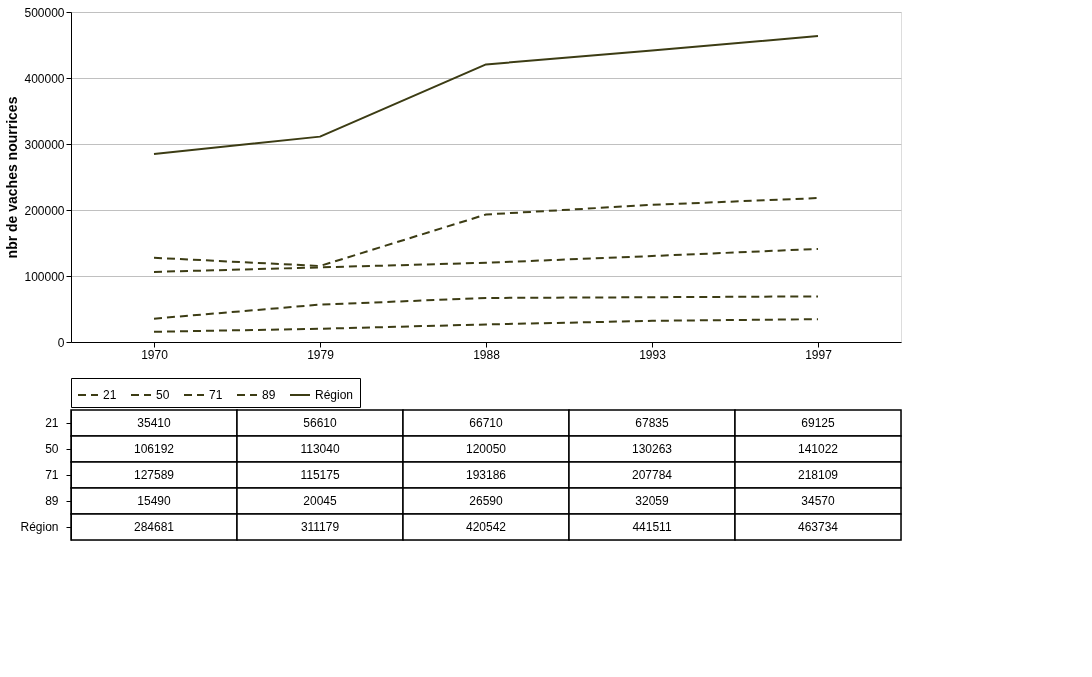  I want to click on data-label: 420542, so click(486, 527).